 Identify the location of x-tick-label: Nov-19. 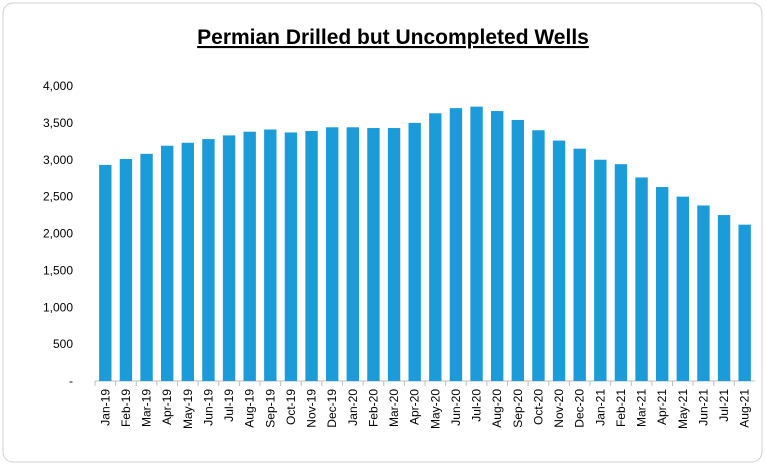
(312, 408).